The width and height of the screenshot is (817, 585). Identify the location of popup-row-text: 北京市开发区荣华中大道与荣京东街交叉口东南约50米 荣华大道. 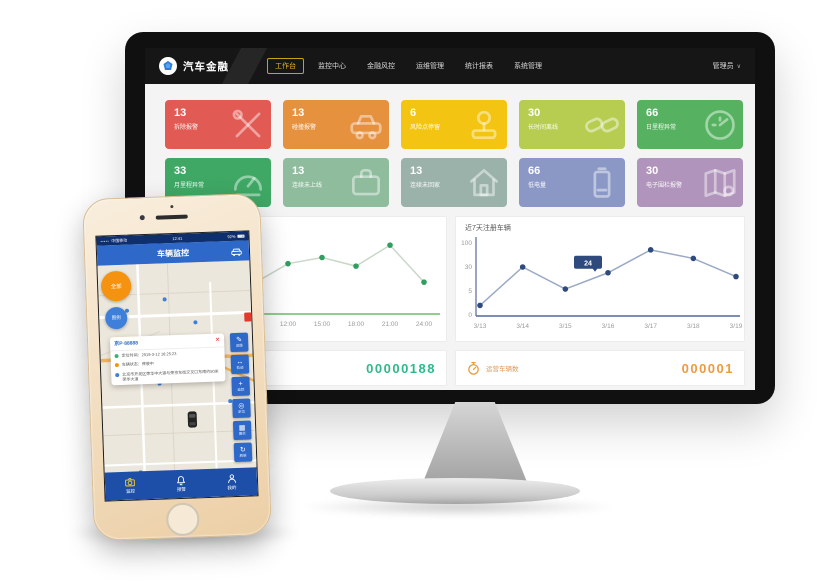
(170, 375).